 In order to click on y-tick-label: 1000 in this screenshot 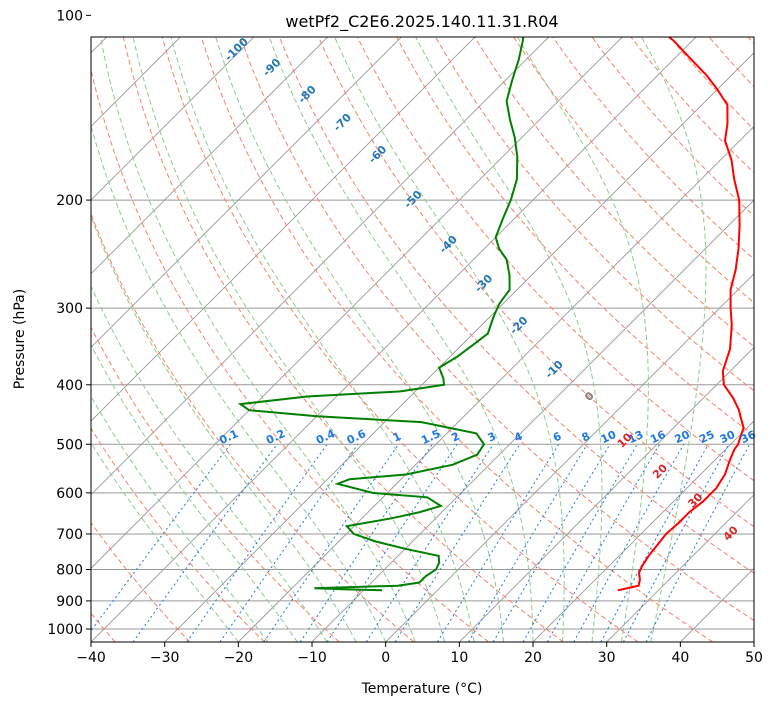, I will do `click(65, 630)`.